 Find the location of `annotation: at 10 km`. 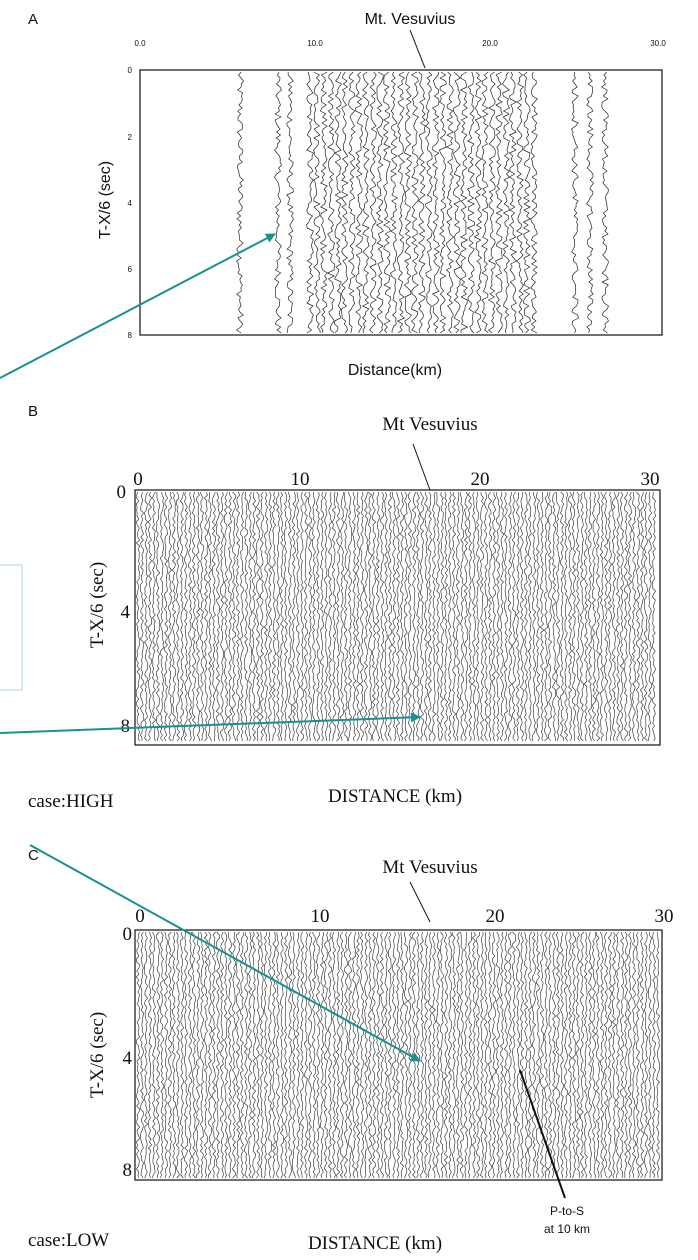

annotation: at 10 km is located at coordinates (567, 1229).